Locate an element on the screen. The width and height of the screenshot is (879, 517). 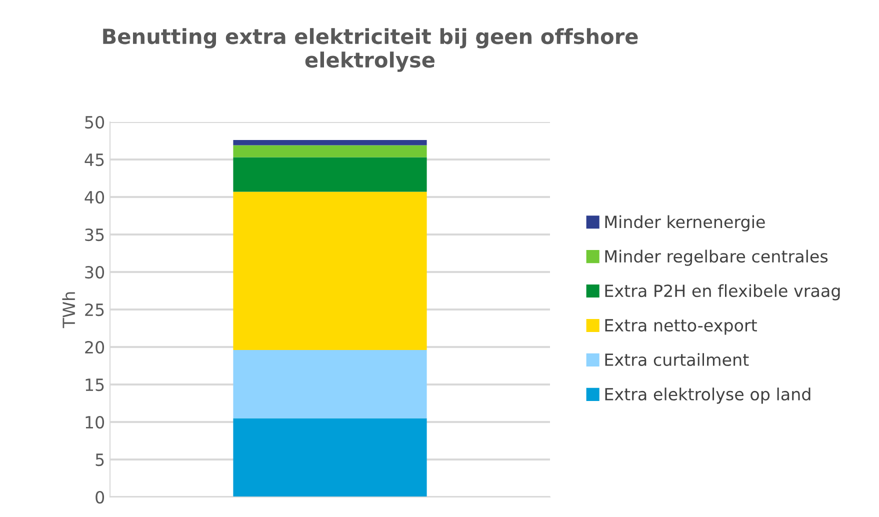
y-tick-label: 20 is located at coordinates (94, 347).